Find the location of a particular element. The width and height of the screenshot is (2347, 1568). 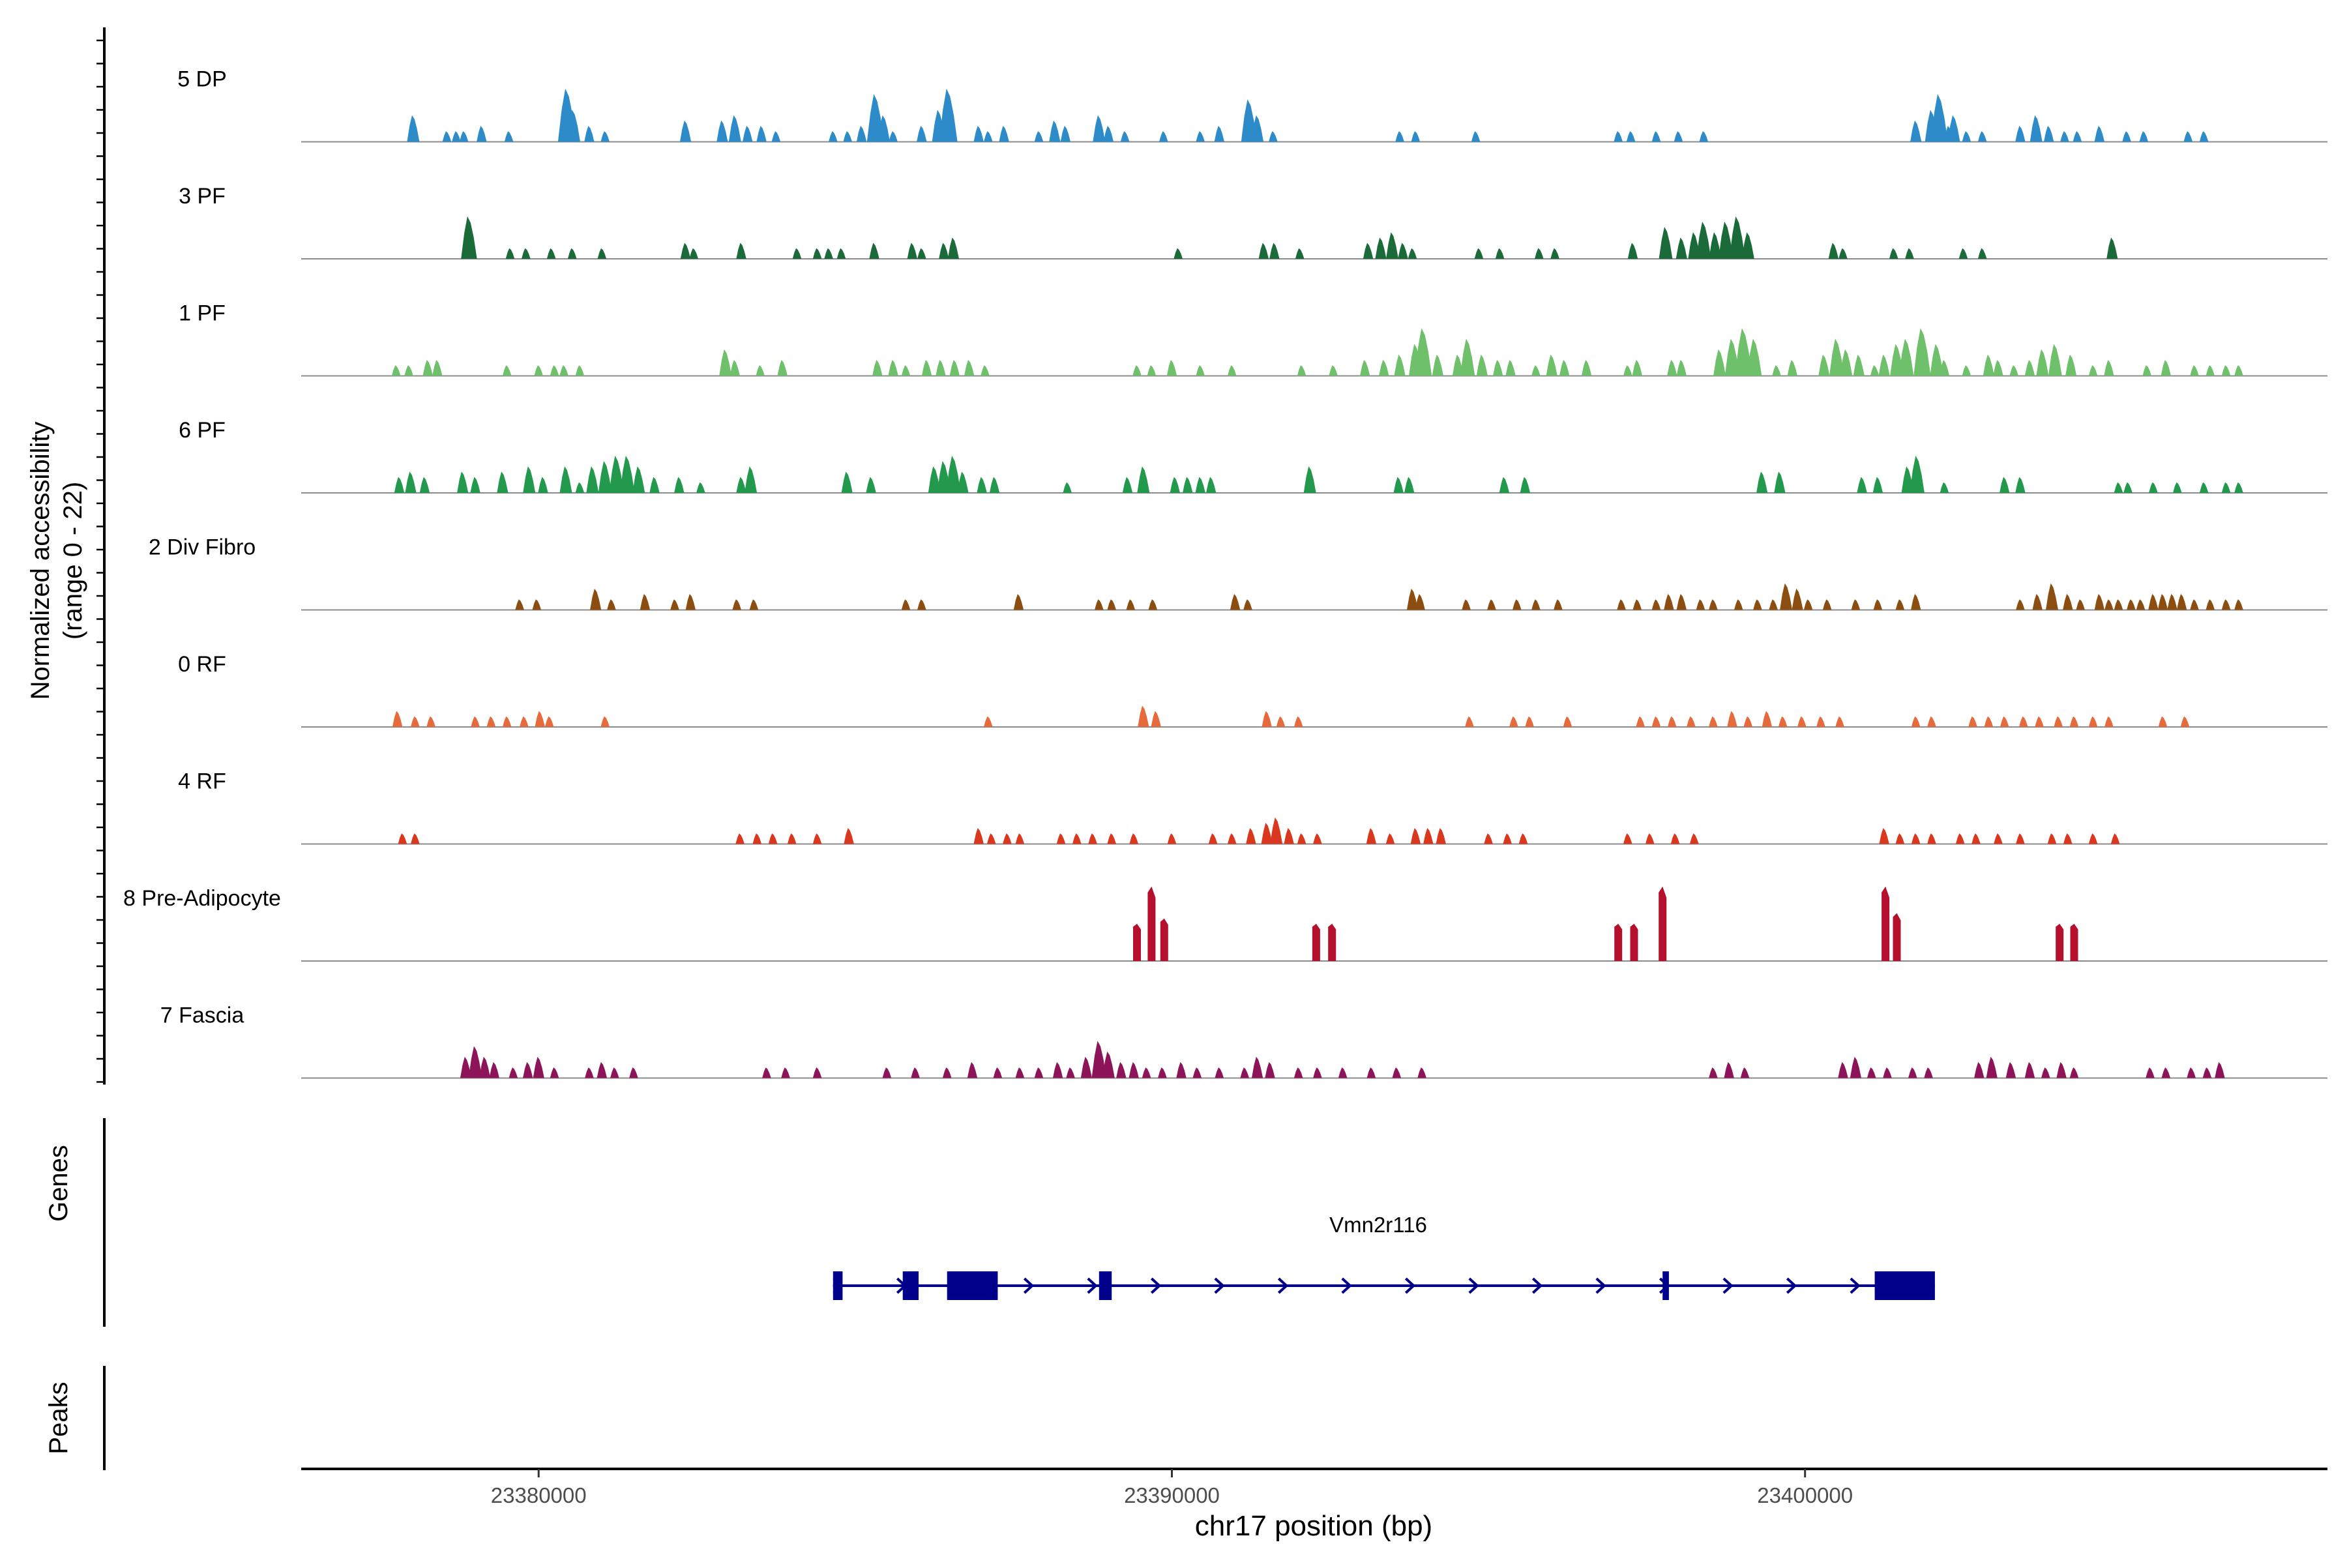

gene-model is located at coordinates (1384, 1286).